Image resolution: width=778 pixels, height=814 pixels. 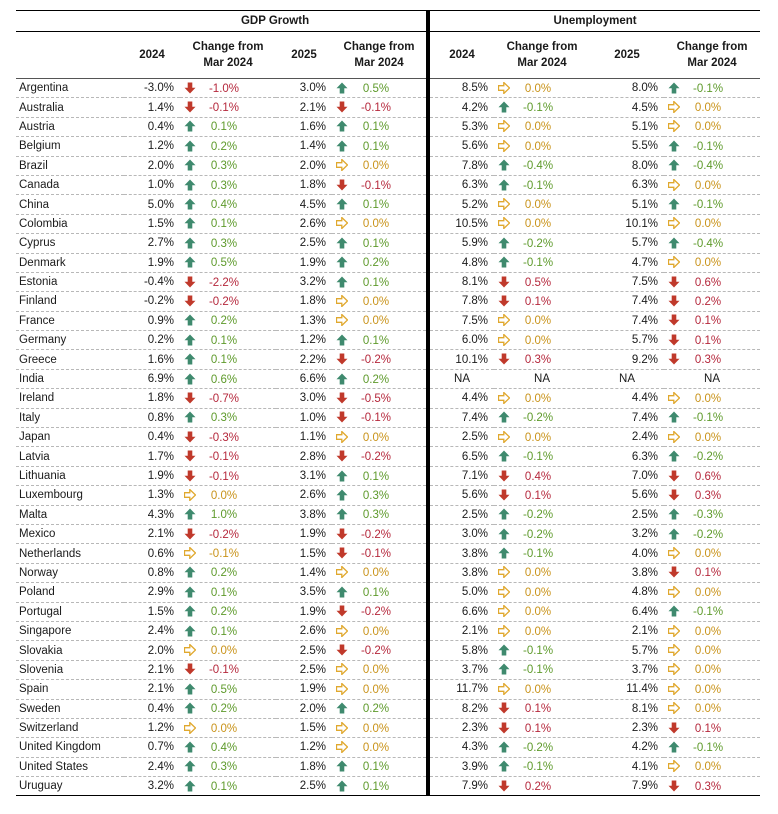 I want to click on gdp-2025-value: 4.5%, so click(x=304, y=204).